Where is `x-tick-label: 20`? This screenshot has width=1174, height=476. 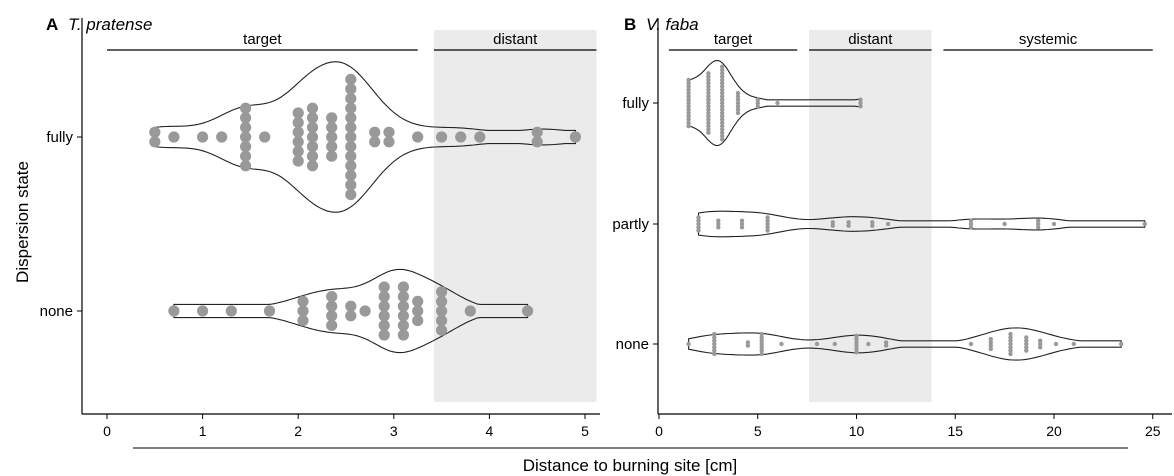
x-tick-label: 20 is located at coordinates (1054, 431).